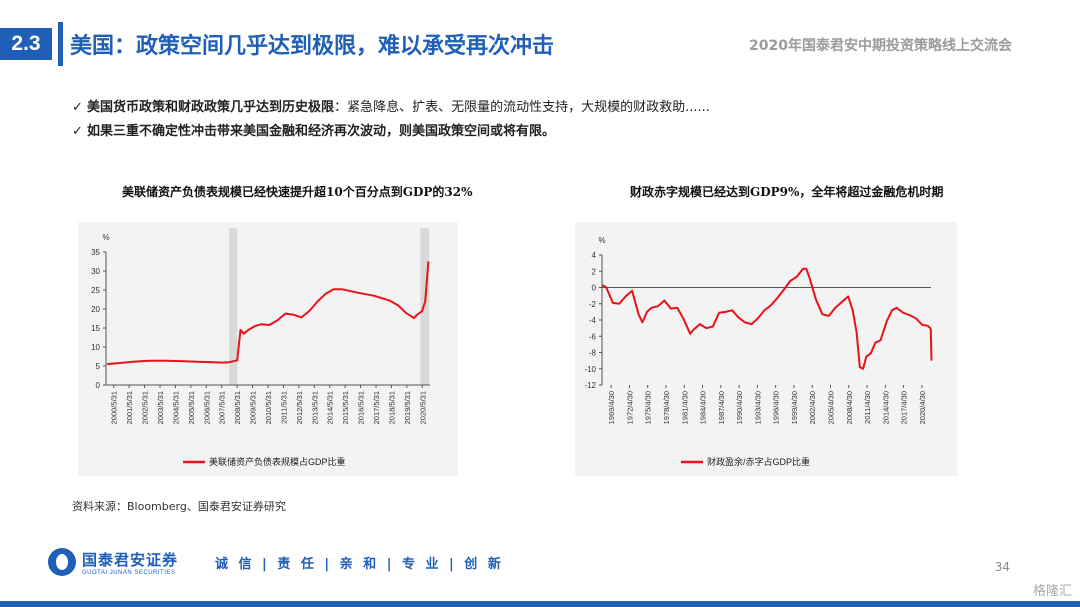 The width and height of the screenshot is (1080, 607). Describe the element at coordinates (299, 407) in the screenshot. I see `x-tick-label: 2012/5/31` at that location.